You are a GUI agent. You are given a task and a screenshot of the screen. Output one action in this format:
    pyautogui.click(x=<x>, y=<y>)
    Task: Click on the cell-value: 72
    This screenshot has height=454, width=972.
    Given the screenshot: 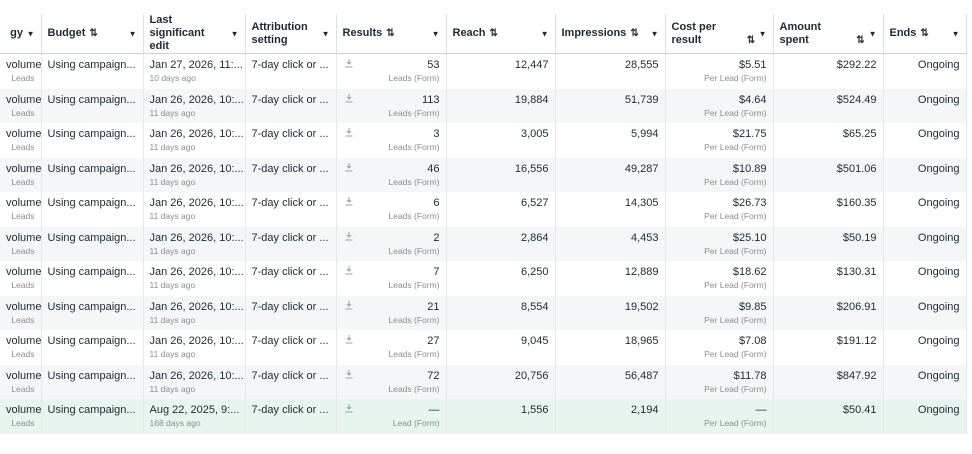 What is the action you would take?
    pyautogui.click(x=433, y=375)
    